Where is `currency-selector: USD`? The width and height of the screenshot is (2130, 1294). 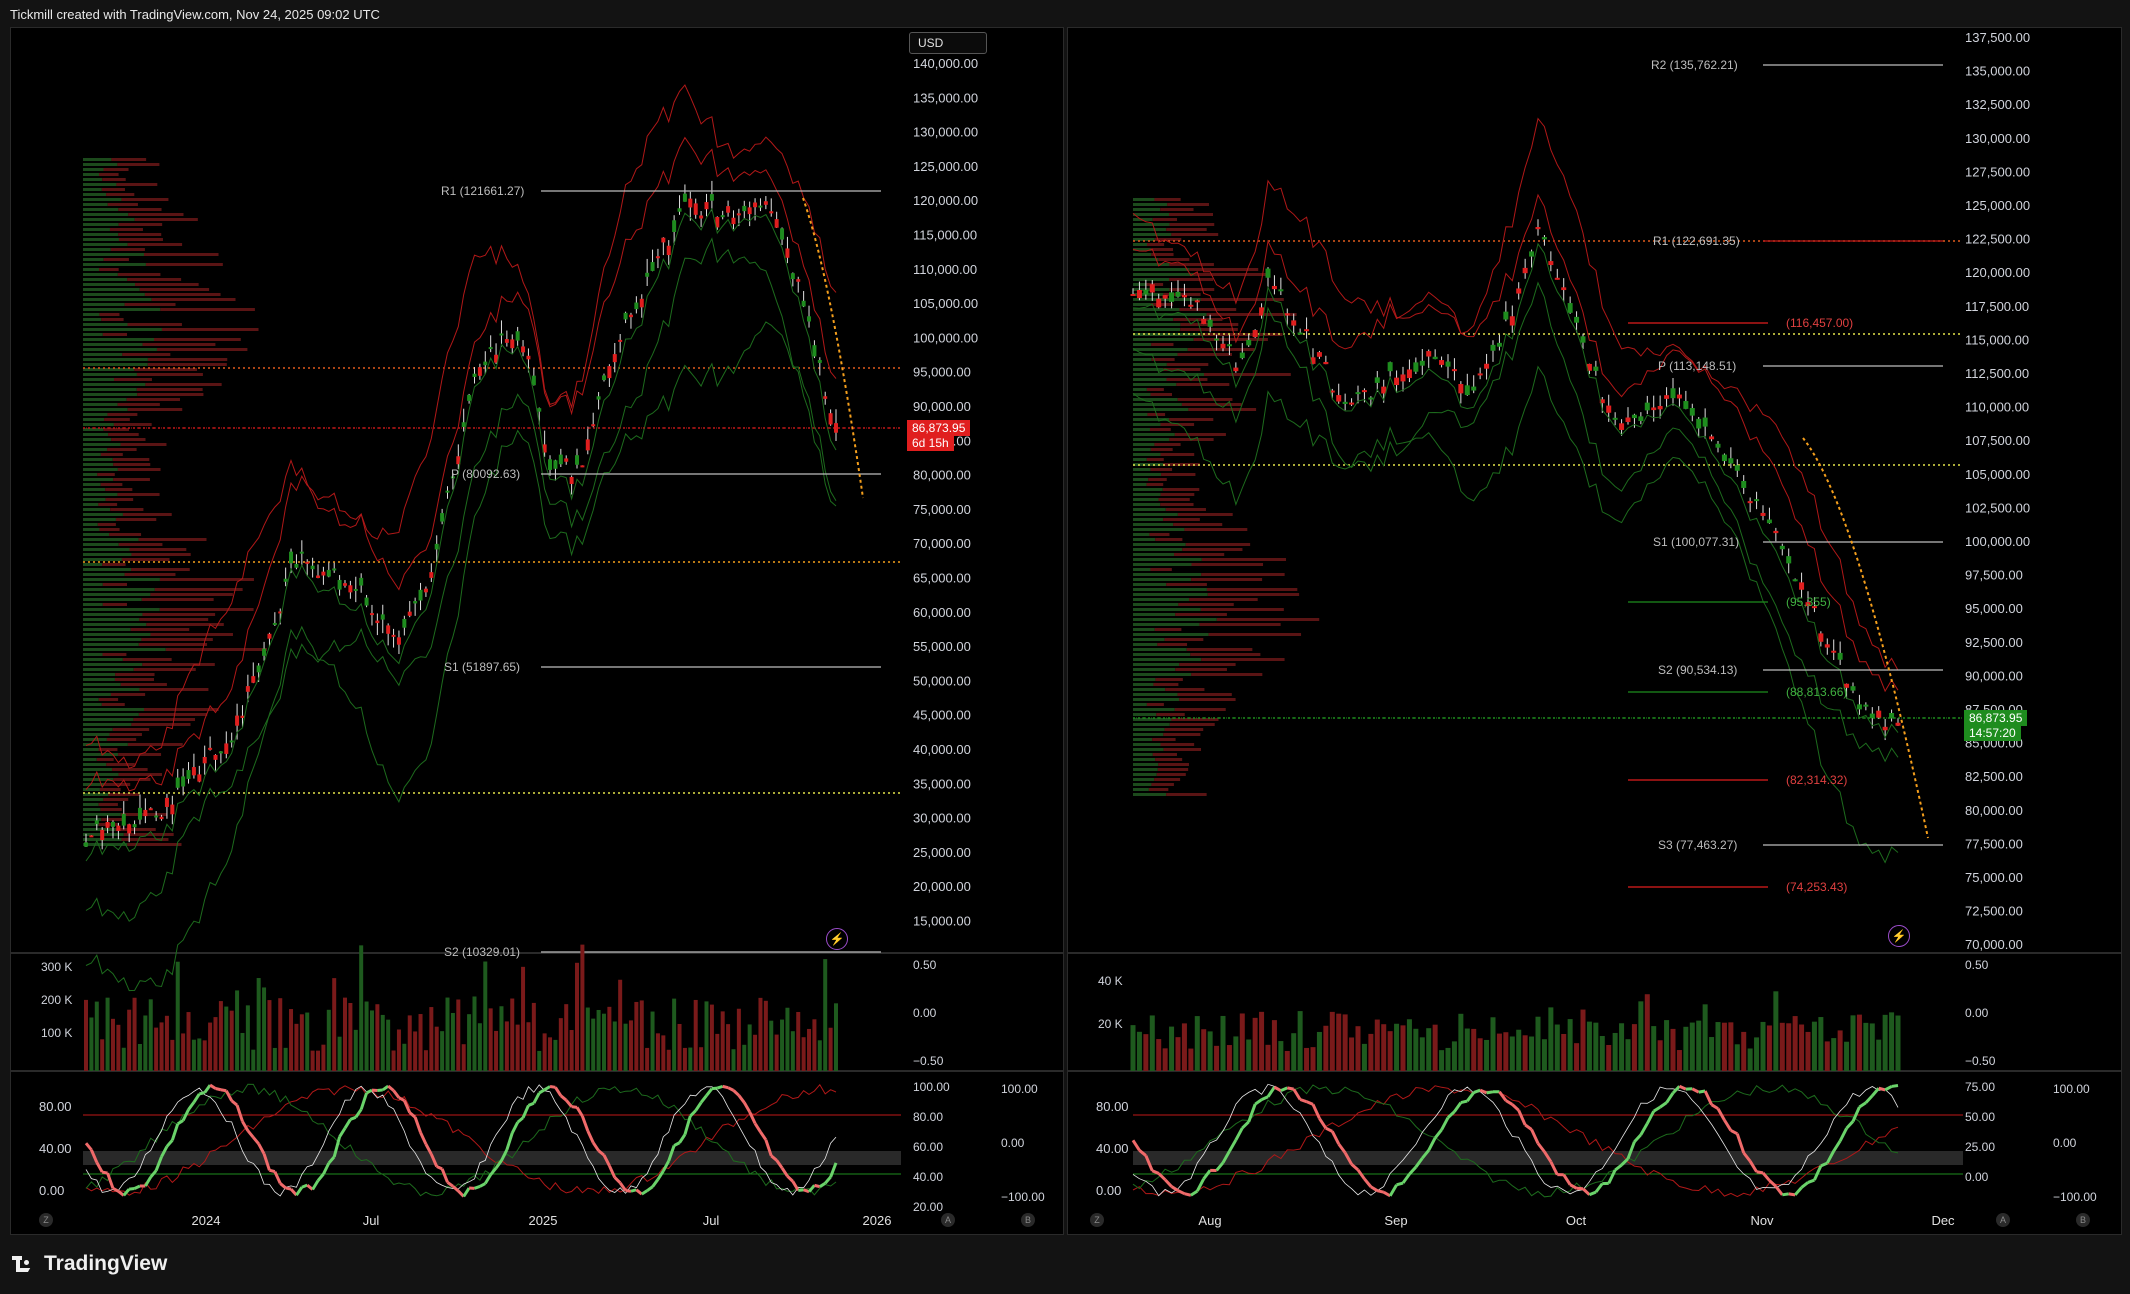
currency-selector: USD is located at coordinates (948, 43).